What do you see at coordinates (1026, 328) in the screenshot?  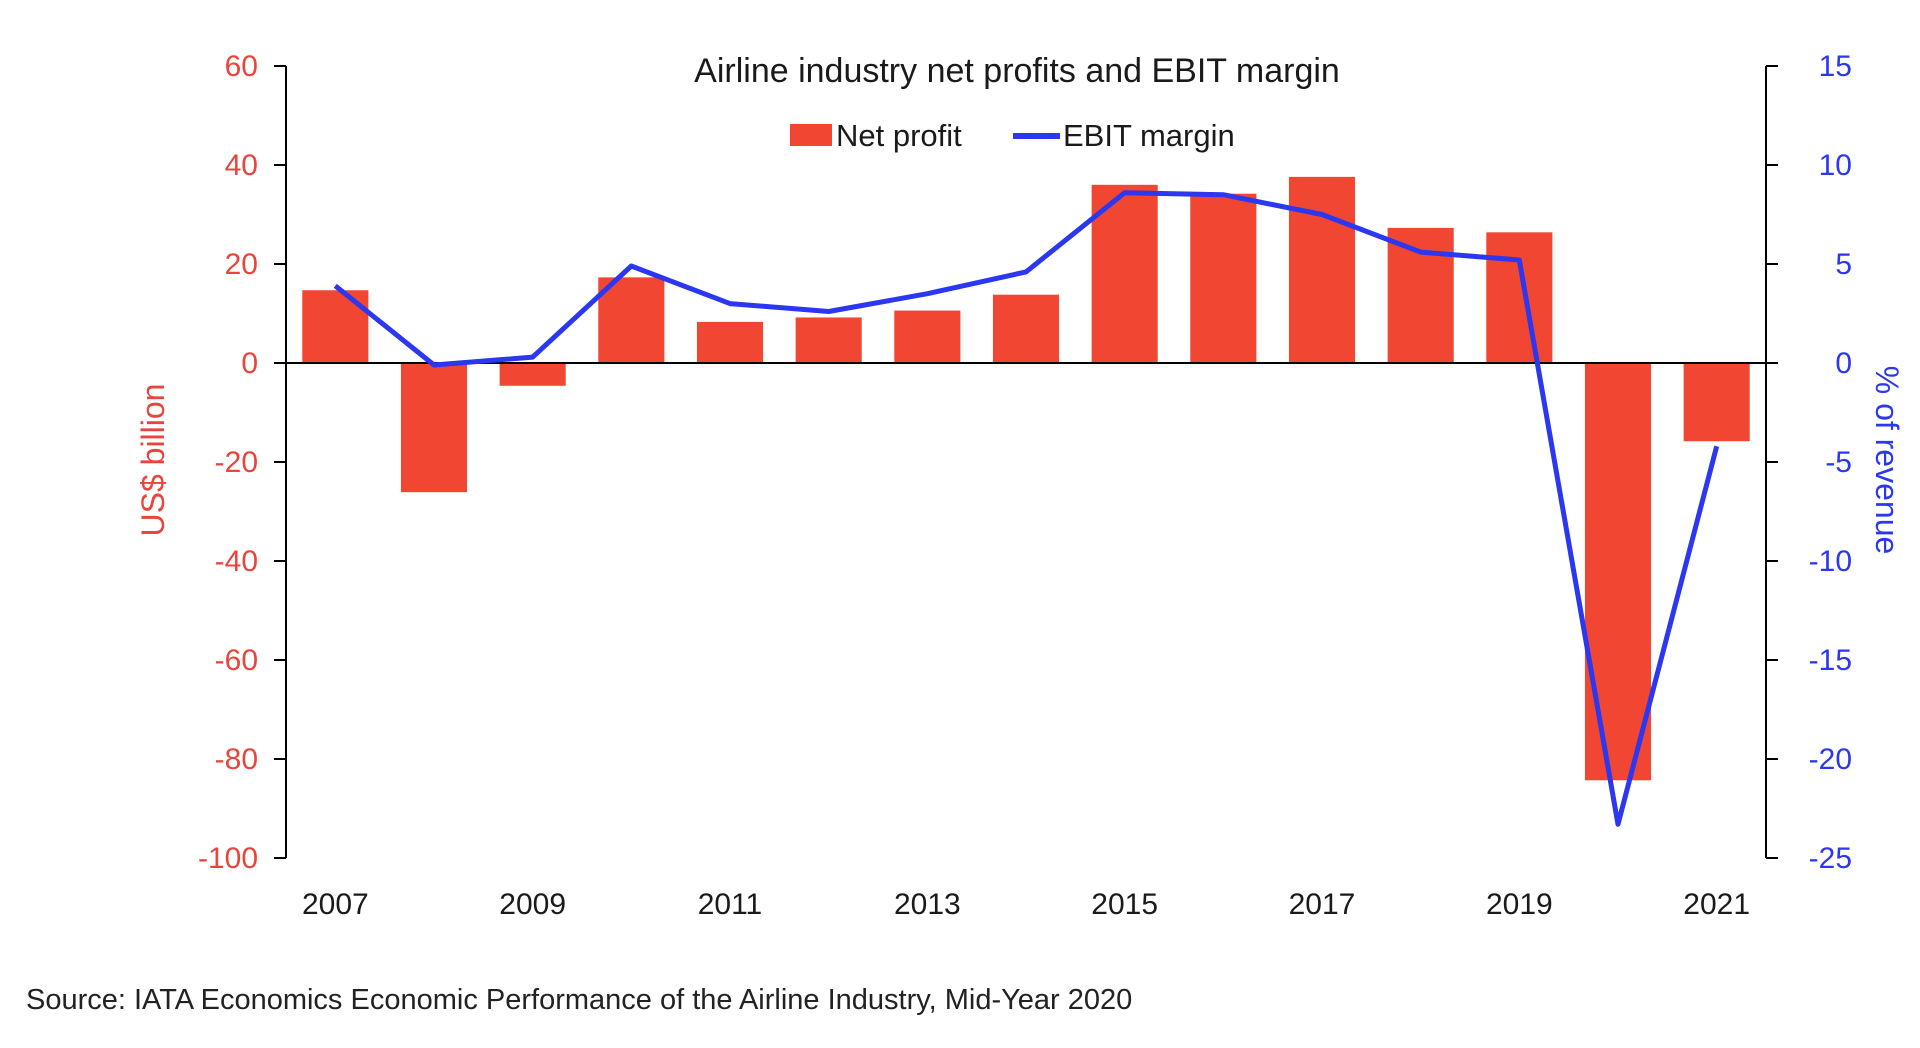 I see `bar-net-profit-2014` at bounding box center [1026, 328].